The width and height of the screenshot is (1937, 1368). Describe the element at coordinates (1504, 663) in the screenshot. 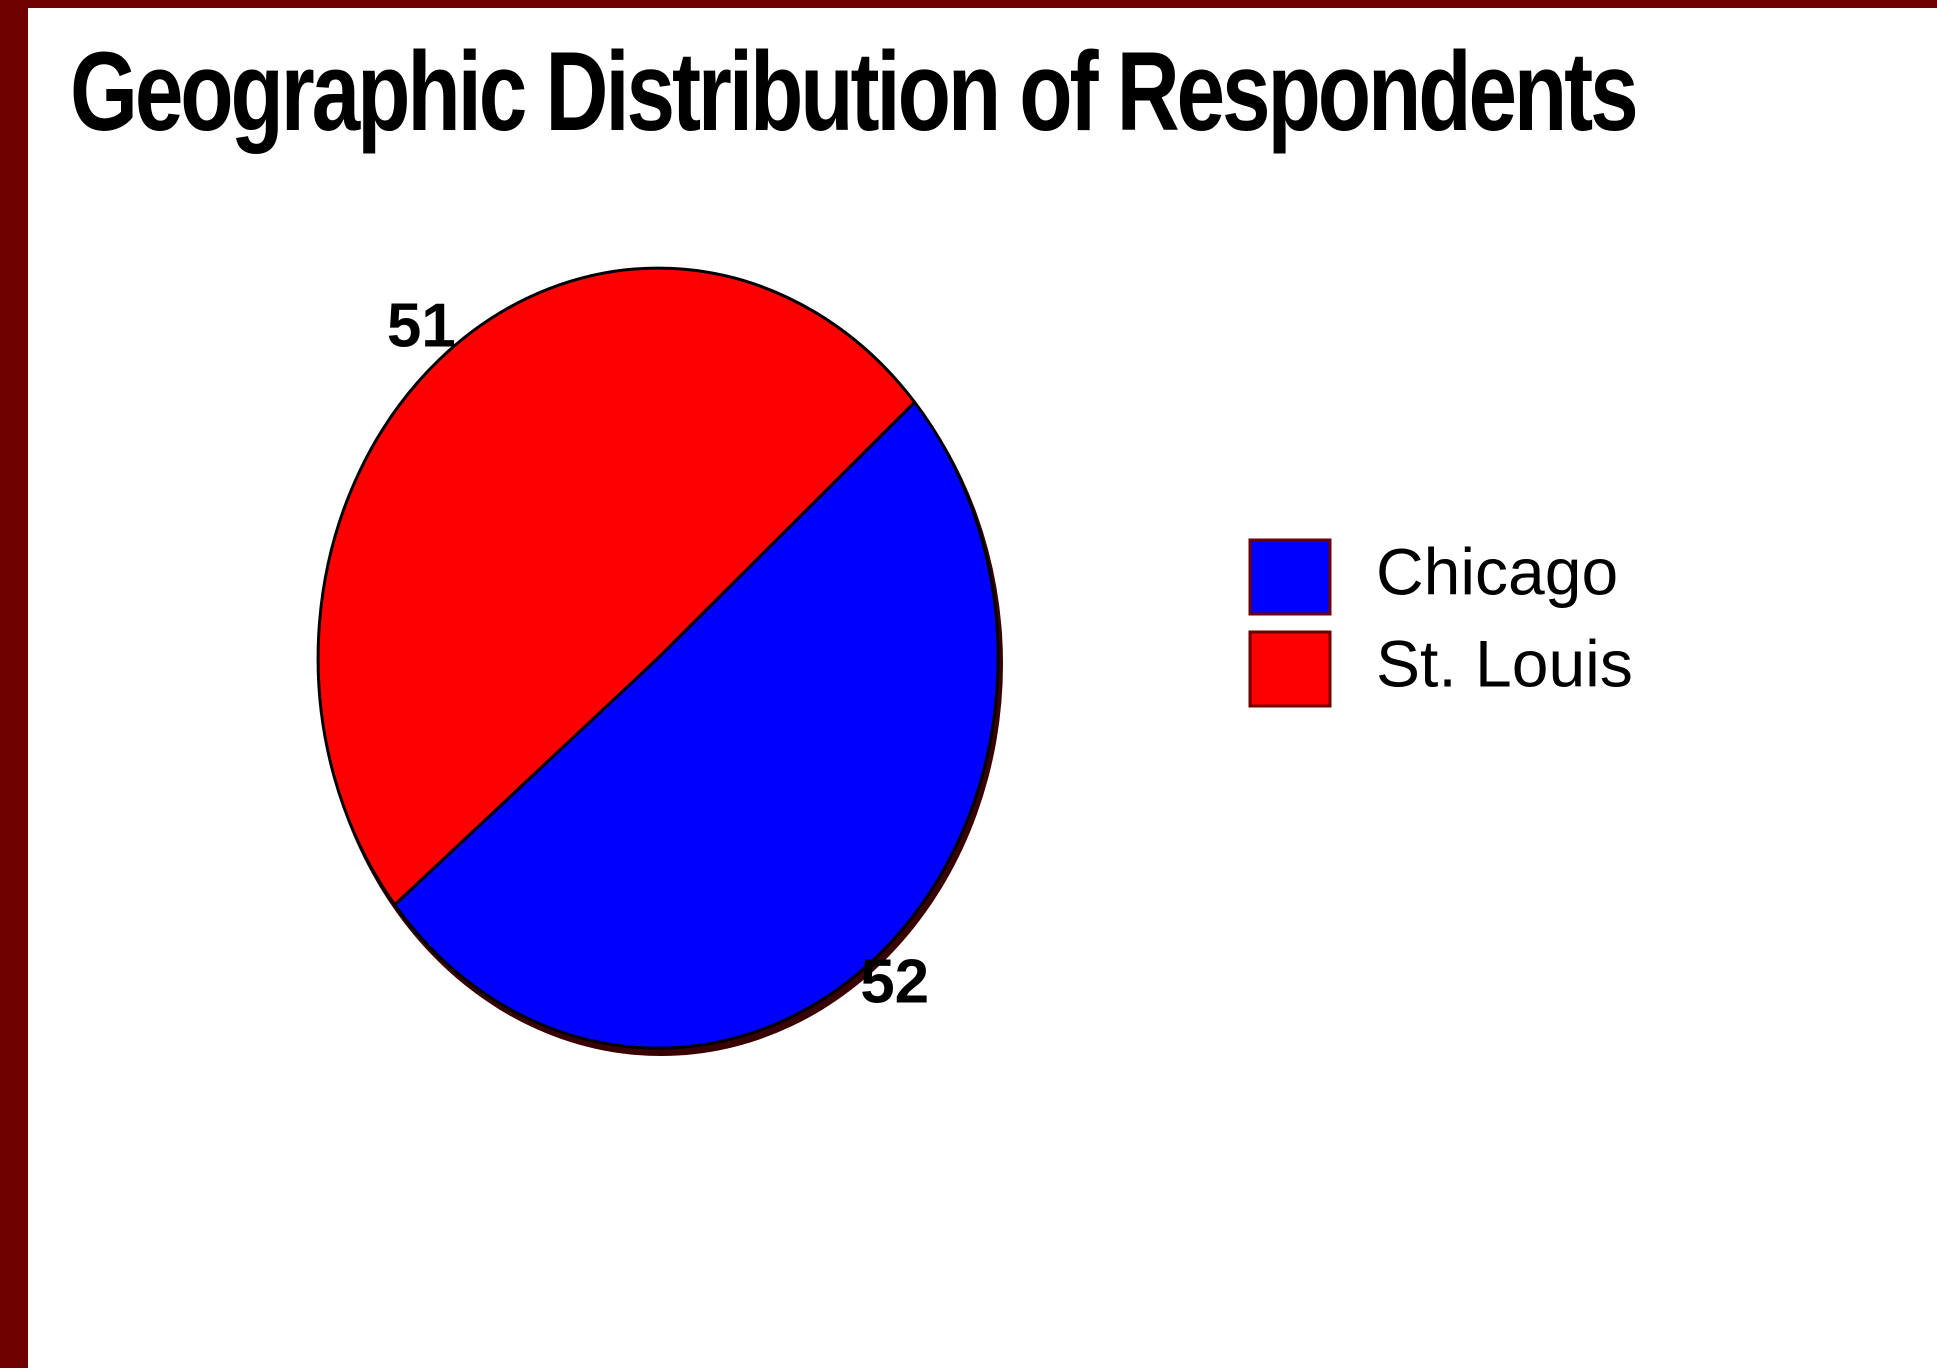

I see `legend-label-st-louis: St. Louis` at that location.